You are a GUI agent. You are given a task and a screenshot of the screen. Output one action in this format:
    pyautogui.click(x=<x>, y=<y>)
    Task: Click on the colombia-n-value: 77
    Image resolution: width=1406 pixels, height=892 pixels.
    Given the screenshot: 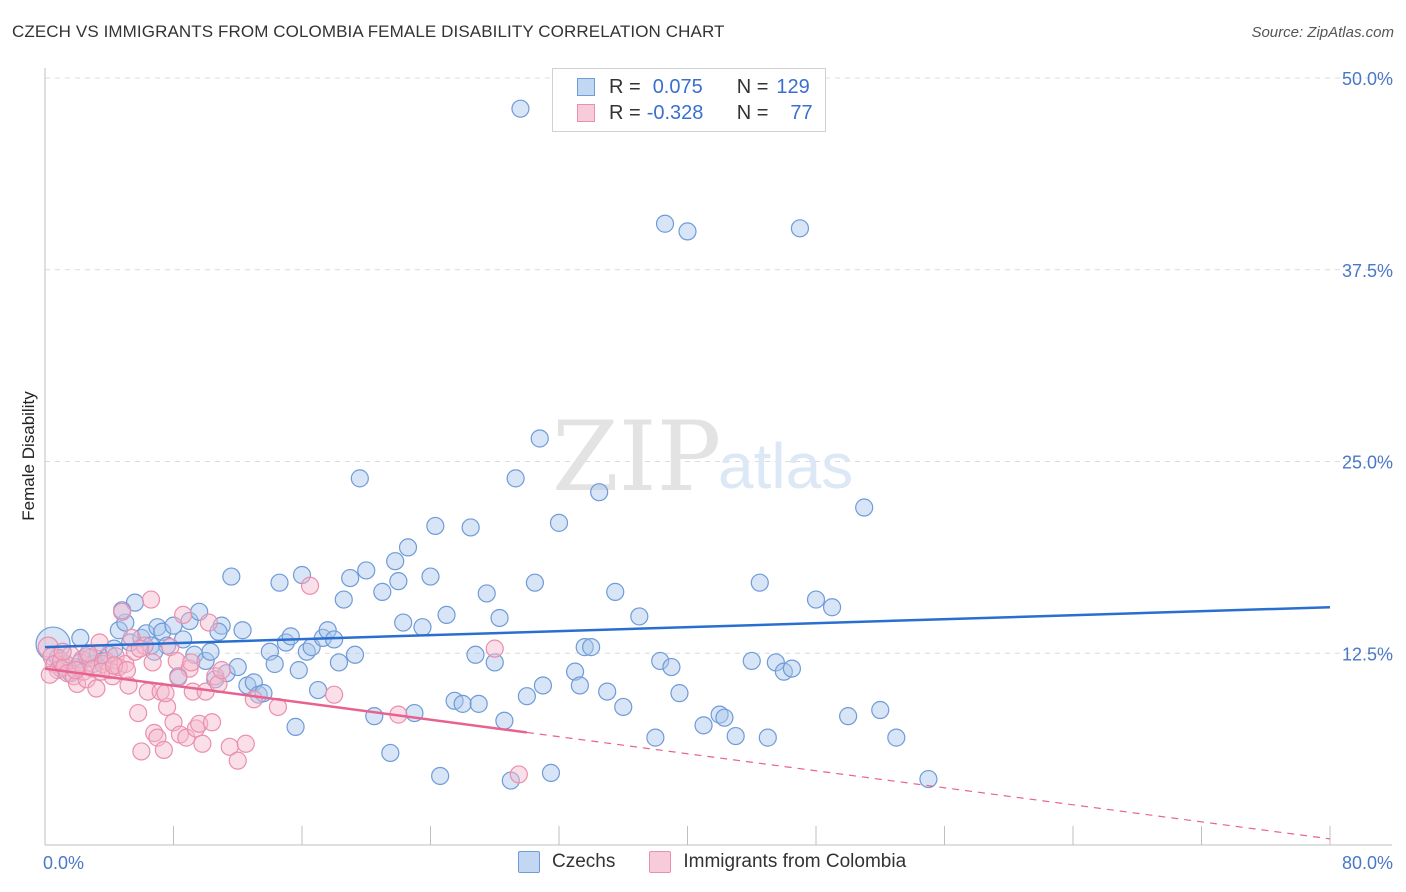 What is the action you would take?
    pyautogui.click(x=801, y=112)
    